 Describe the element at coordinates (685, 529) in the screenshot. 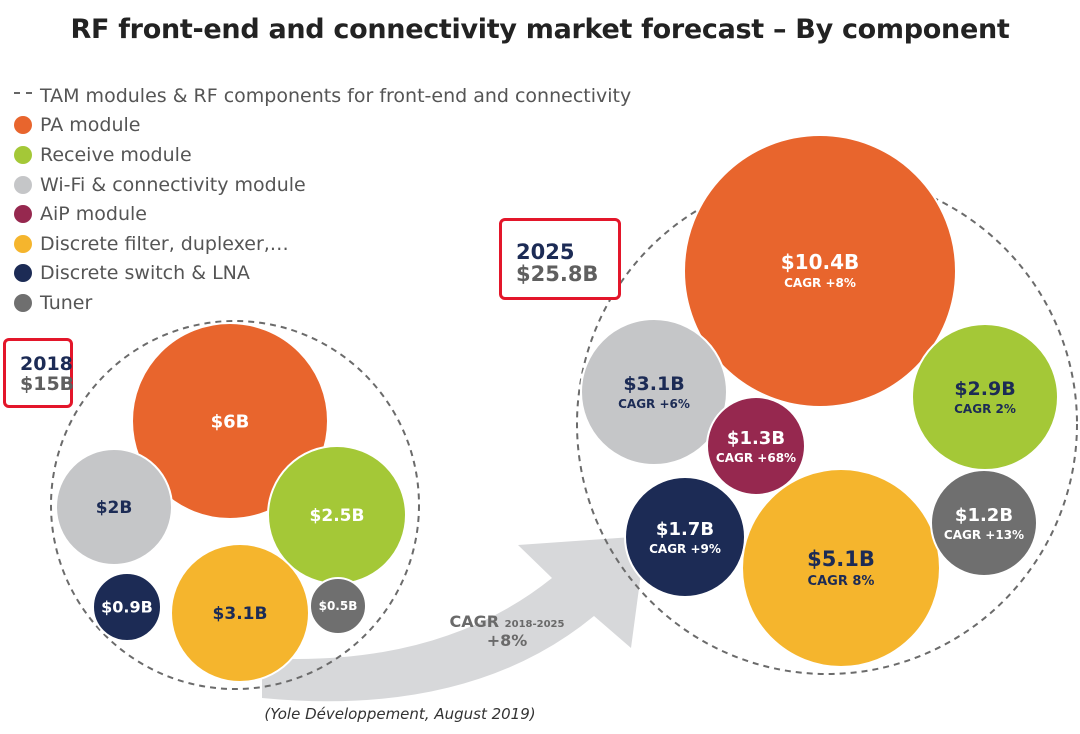

I see `bubble-value-switch-2025: $1.7B` at that location.